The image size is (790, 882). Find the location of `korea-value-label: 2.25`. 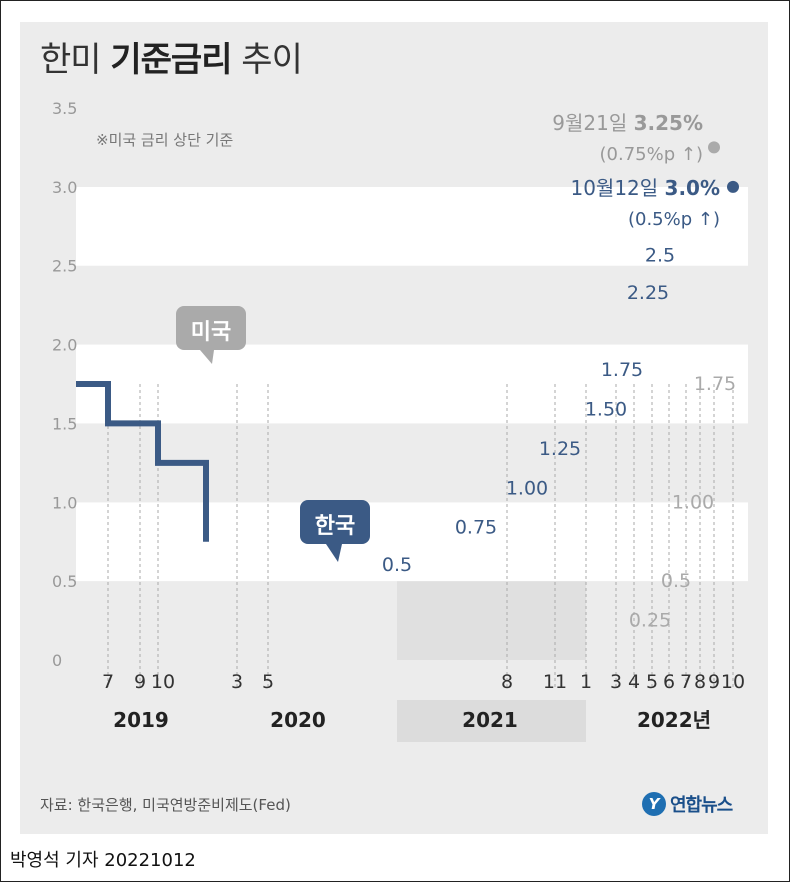

korea-value-label: 2.25 is located at coordinates (648, 293).